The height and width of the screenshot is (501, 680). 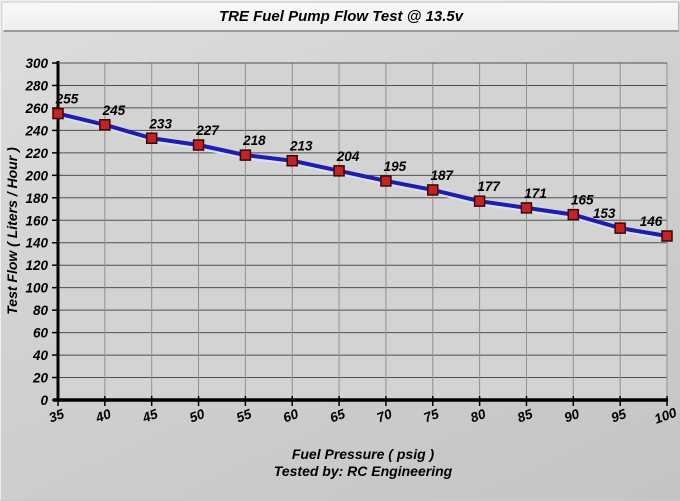 I want to click on x-tick-label: 80, so click(x=478, y=415).